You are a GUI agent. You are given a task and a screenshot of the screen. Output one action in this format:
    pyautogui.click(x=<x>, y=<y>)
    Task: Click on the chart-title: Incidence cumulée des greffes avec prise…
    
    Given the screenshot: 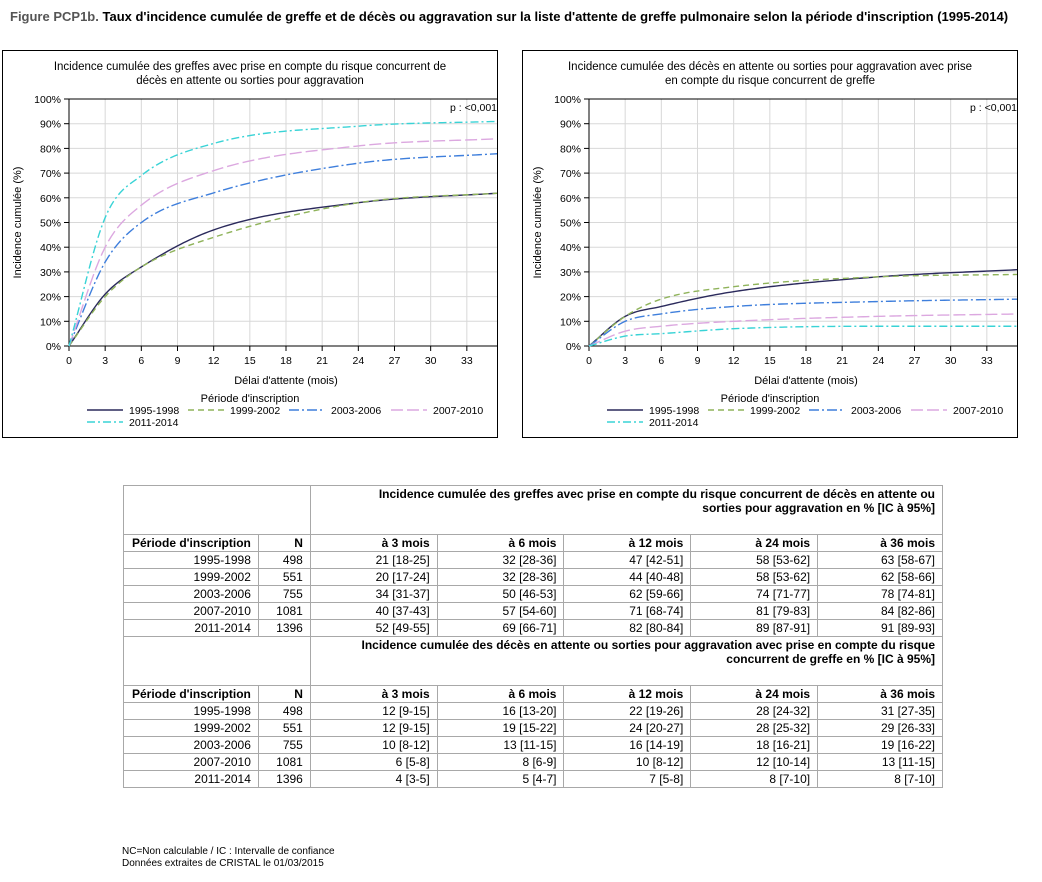 What is the action you would take?
    pyautogui.click(x=250, y=74)
    